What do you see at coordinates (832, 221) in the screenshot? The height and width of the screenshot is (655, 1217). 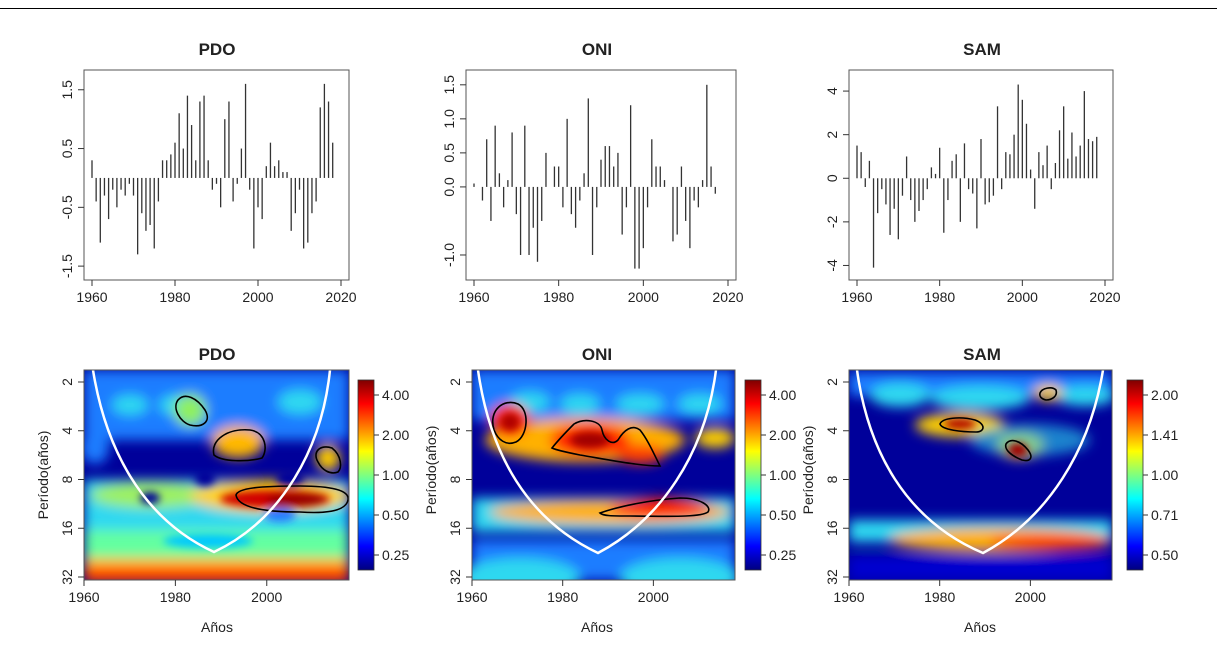 I see `sam-y-tick-label: -2` at bounding box center [832, 221].